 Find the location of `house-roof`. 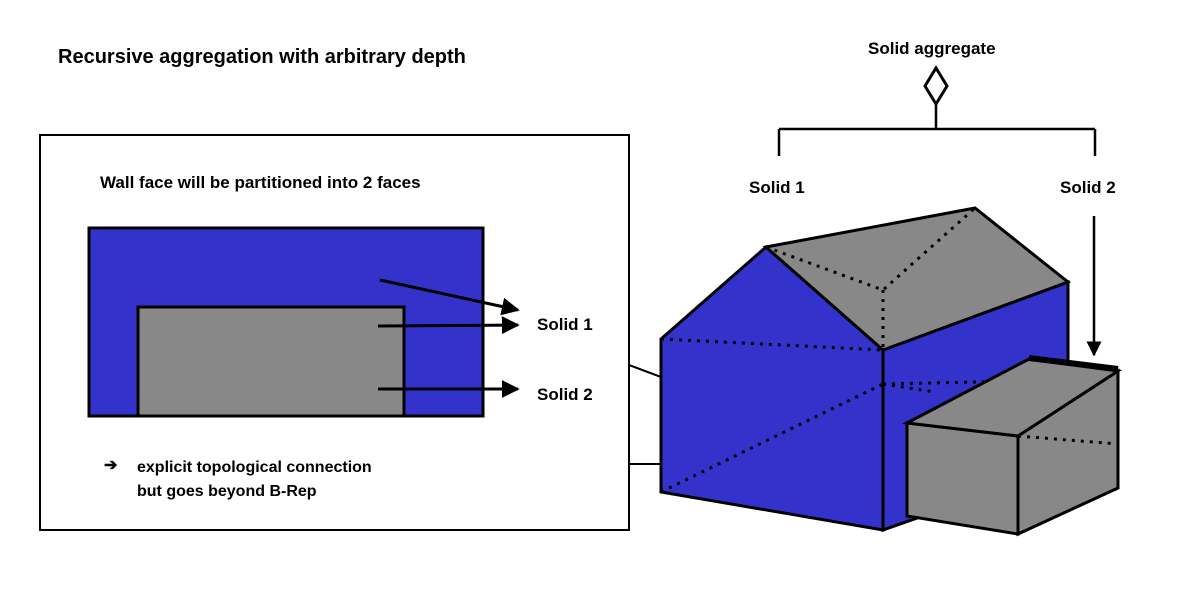

house-roof is located at coordinates (917, 279).